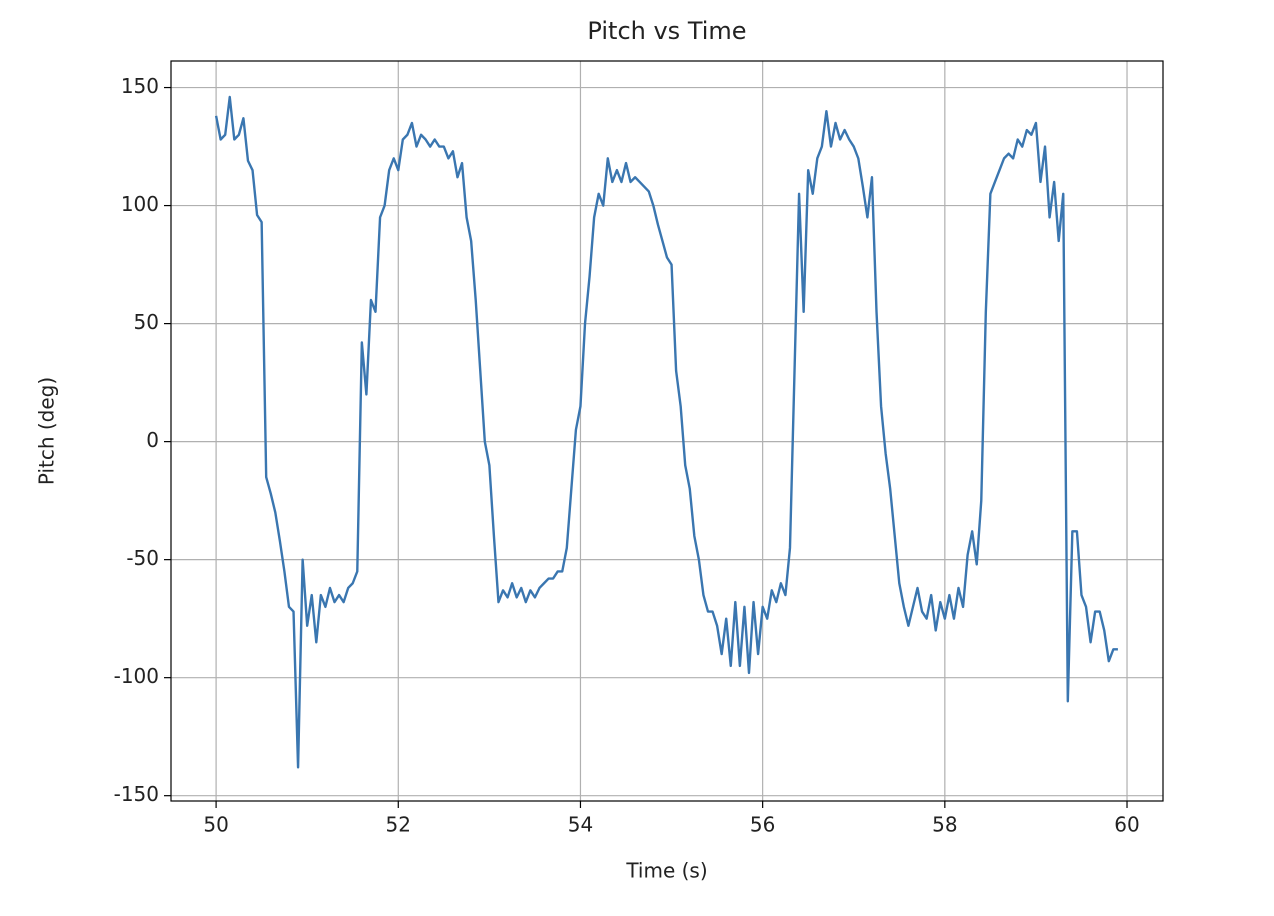 The image size is (1274, 916). What do you see at coordinates (666, 31) in the screenshot?
I see `chart-title: Pitch vs Time` at bounding box center [666, 31].